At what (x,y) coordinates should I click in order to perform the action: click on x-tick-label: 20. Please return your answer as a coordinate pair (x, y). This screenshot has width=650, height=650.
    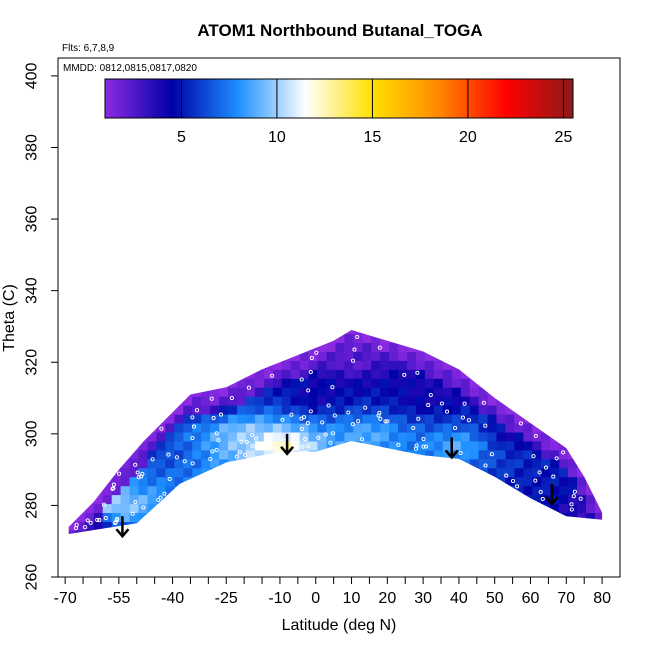
    Looking at the image, I should click on (387, 598).